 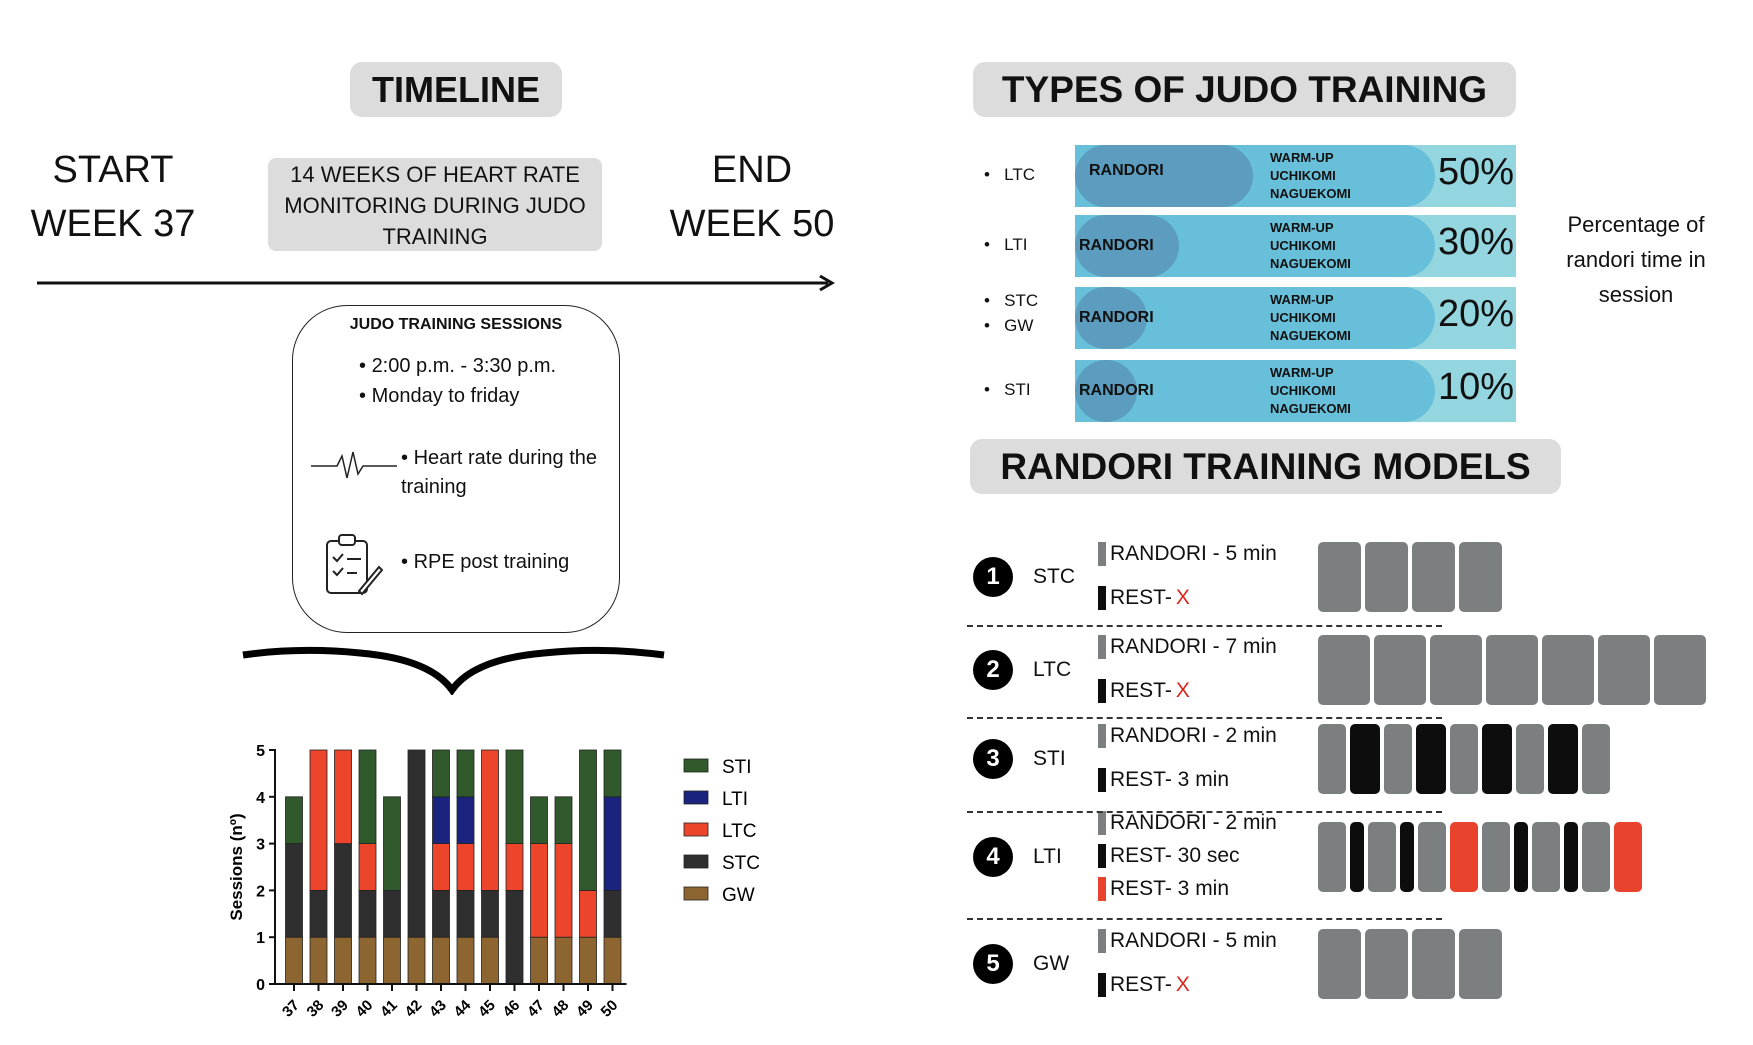 I want to click on legend-swatch-stc, so click(x=696, y=861).